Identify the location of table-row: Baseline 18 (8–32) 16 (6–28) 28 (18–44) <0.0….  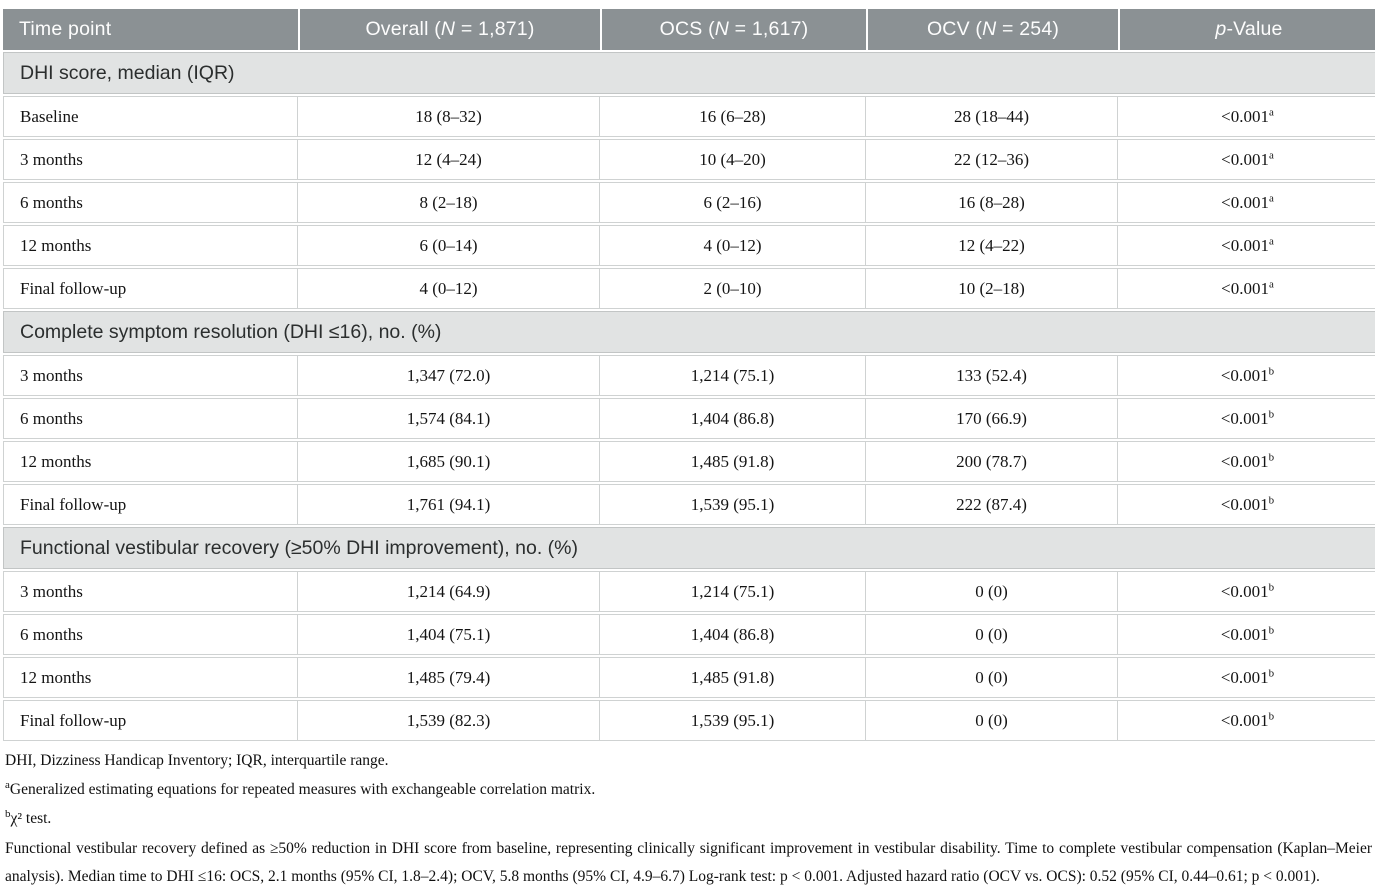
(689, 116).